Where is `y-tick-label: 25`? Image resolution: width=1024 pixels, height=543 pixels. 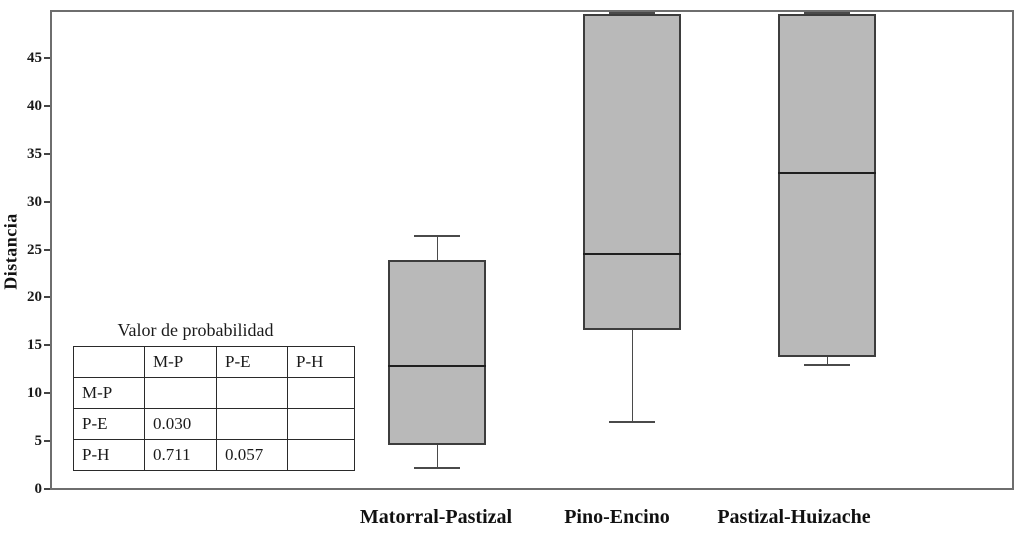
y-tick-label: 25 is located at coordinates (34, 249).